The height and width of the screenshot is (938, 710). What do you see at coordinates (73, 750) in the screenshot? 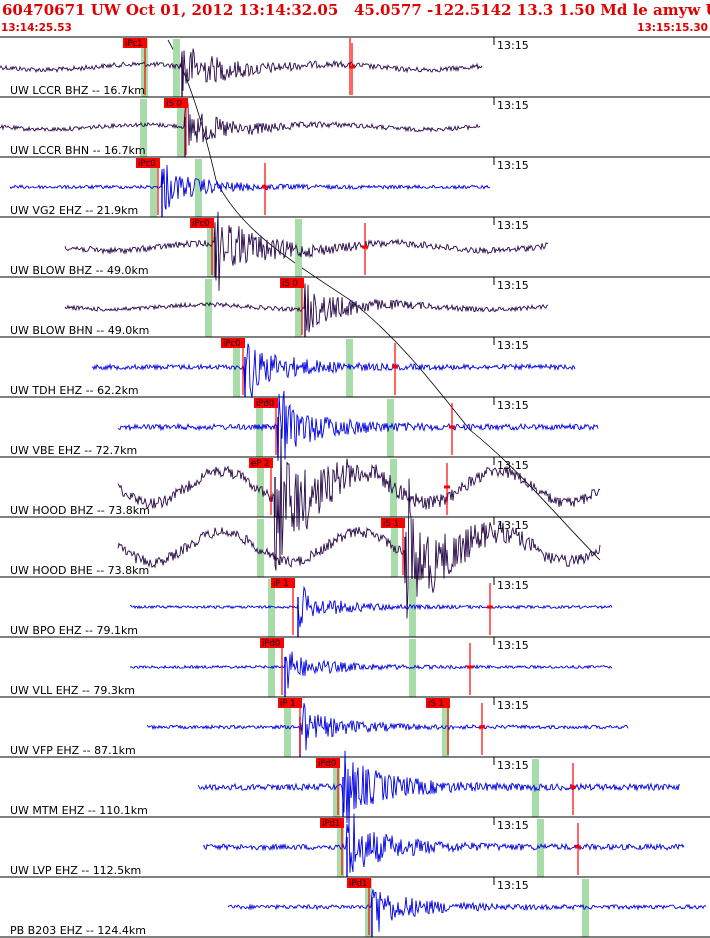
I see `station-label: UW VFP EHZ -- 87.1km` at bounding box center [73, 750].